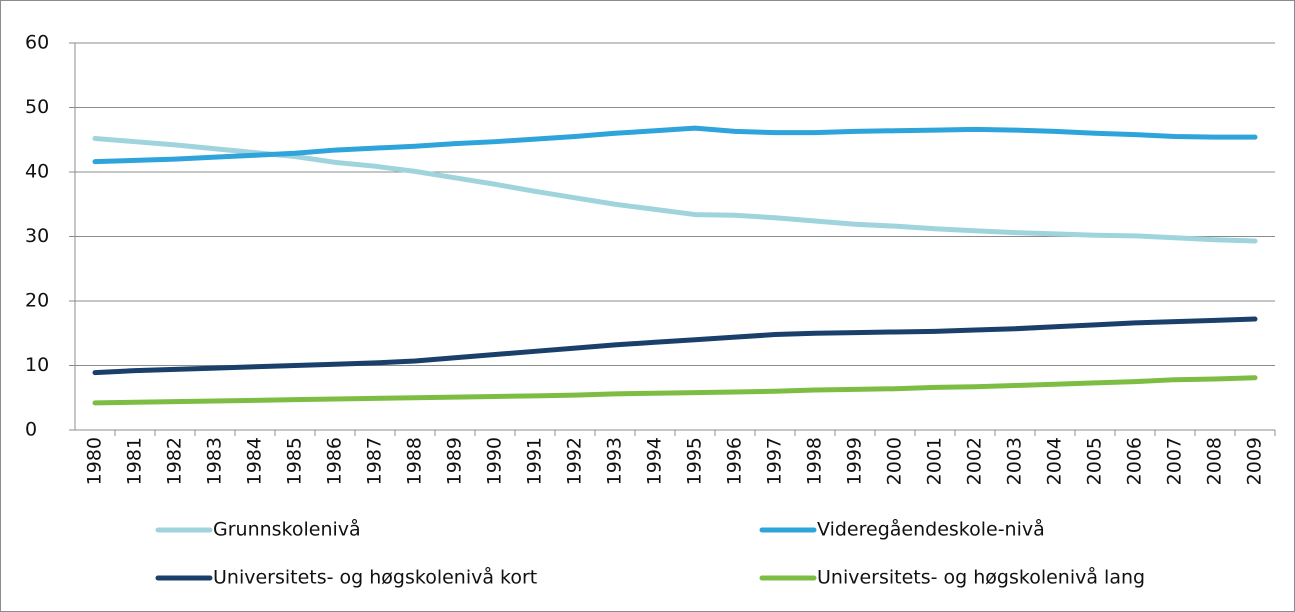  I want to click on y-tick-label: 60, so click(37, 43).